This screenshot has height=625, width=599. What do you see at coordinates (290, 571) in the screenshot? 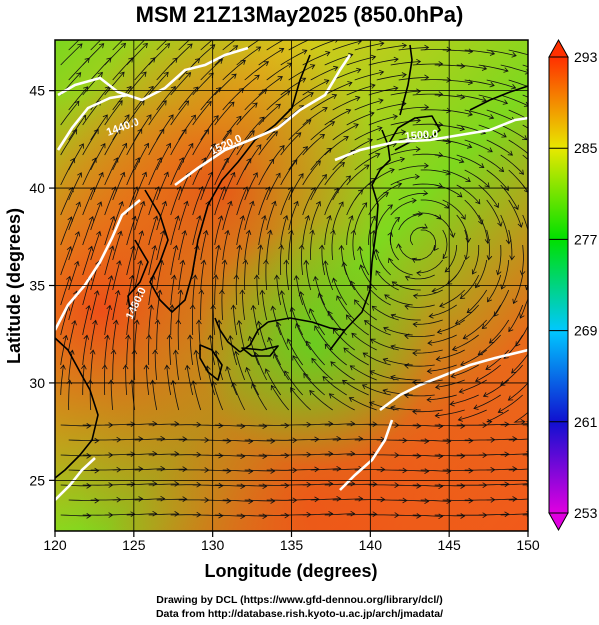
I see `x-axis-label: Longitude (degrees)` at bounding box center [290, 571].